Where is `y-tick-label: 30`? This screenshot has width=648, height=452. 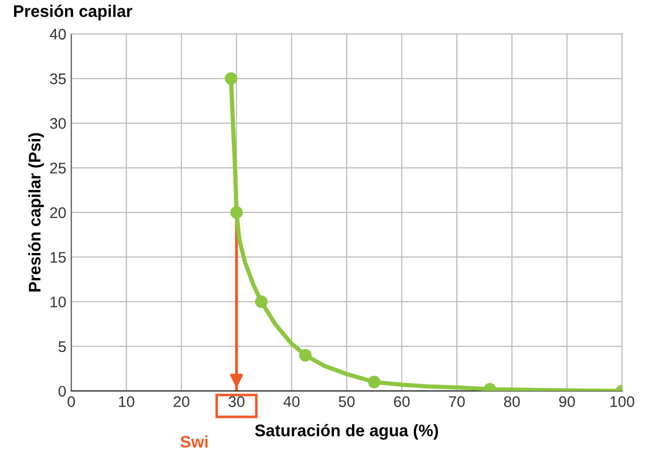
y-tick-label: 30 is located at coordinates (58, 123).